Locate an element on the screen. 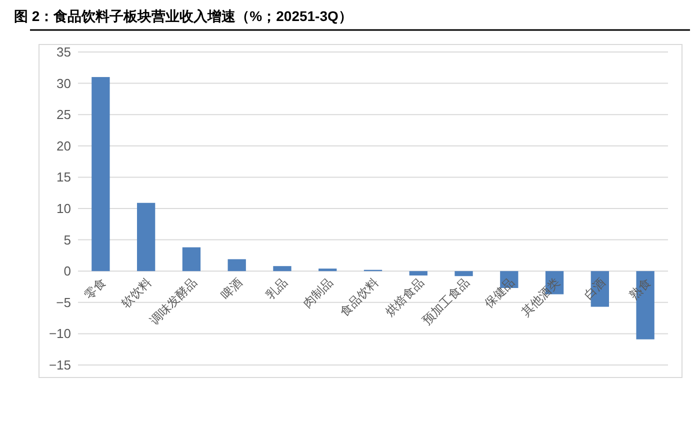 The height and width of the screenshot is (421, 700). x-tick-label: 食品饮料 is located at coordinates (359, 297).